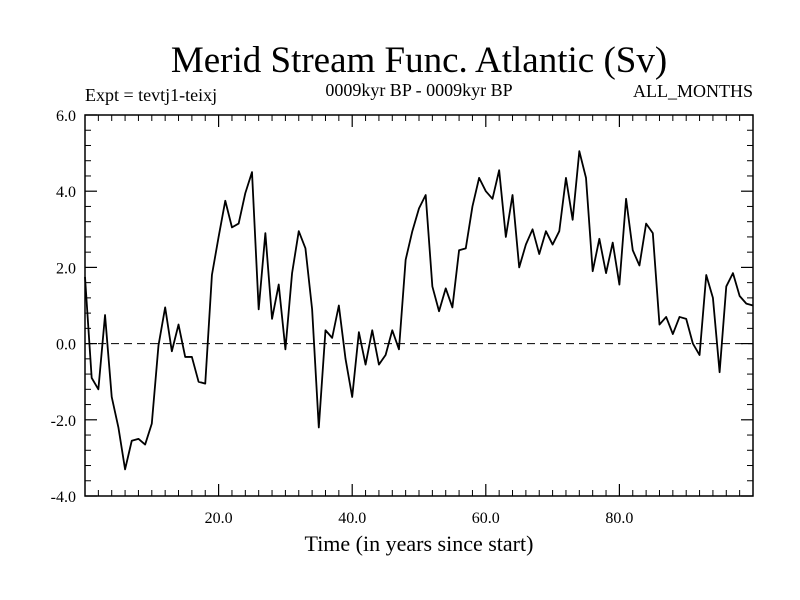 The image size is (800, 600). I want to click on subtitle-center: 0009kyr BP - 0009kyr BP, so click(418, 90).